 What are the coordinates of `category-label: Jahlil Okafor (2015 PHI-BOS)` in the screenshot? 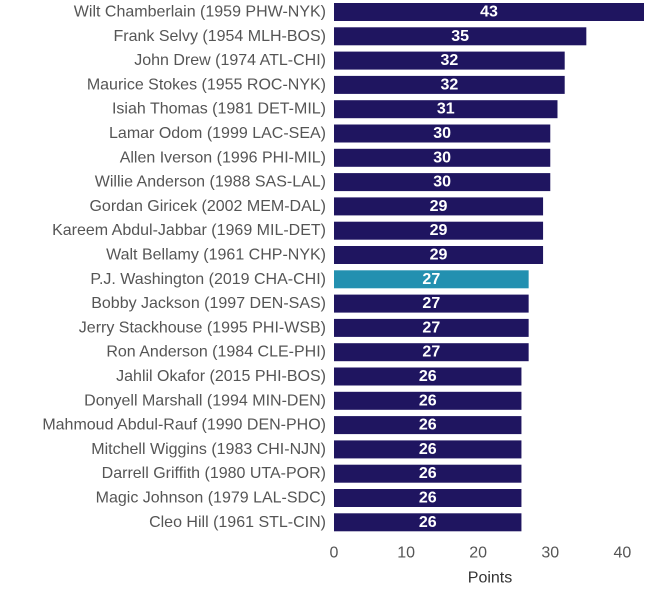 It's located at (221, 376).